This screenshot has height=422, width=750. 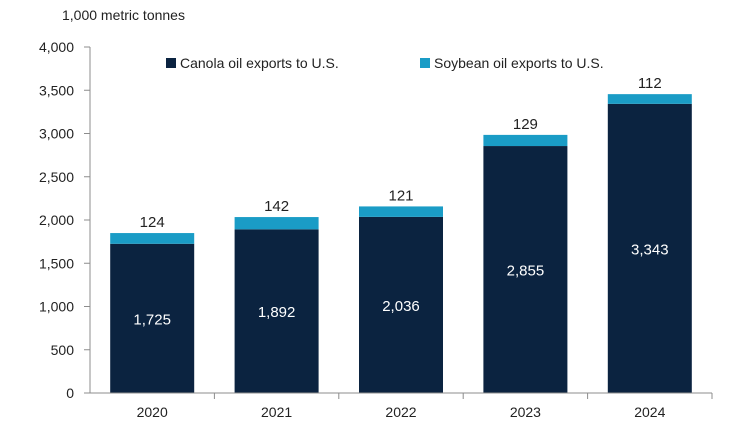 What do you see at coordinates (400, 195) in the screenshot?
I see `data-label-soybean: 121` at bounding box center [400, 195].